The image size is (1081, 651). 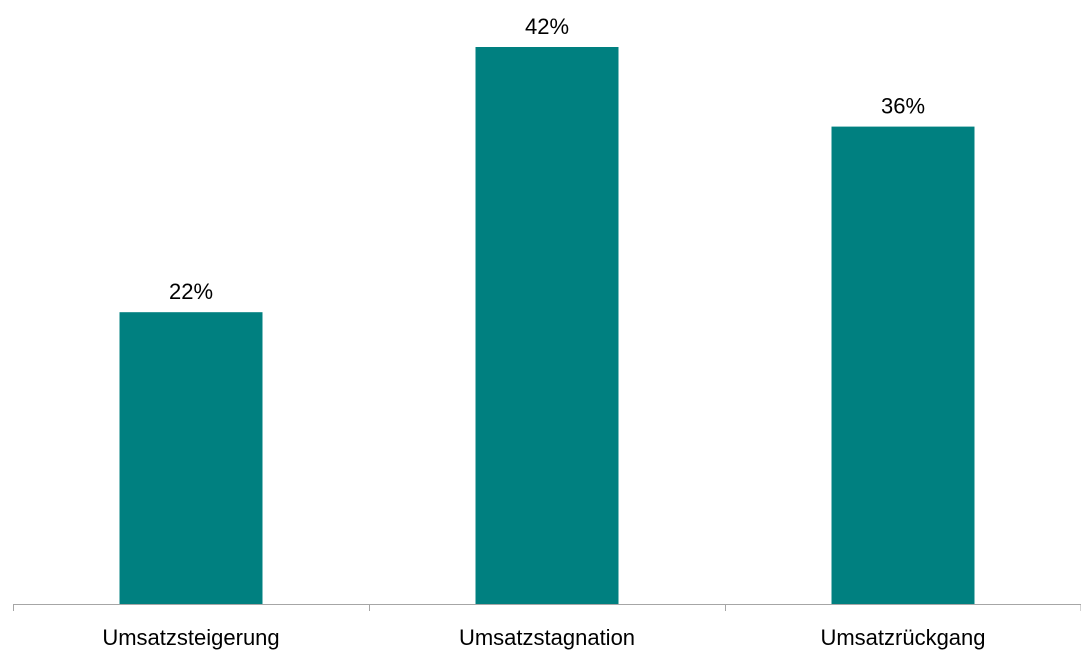 What do you see at coordinates (547, 607) in the screenshot?
I see `x-axis` at bounding box center [547, 607].